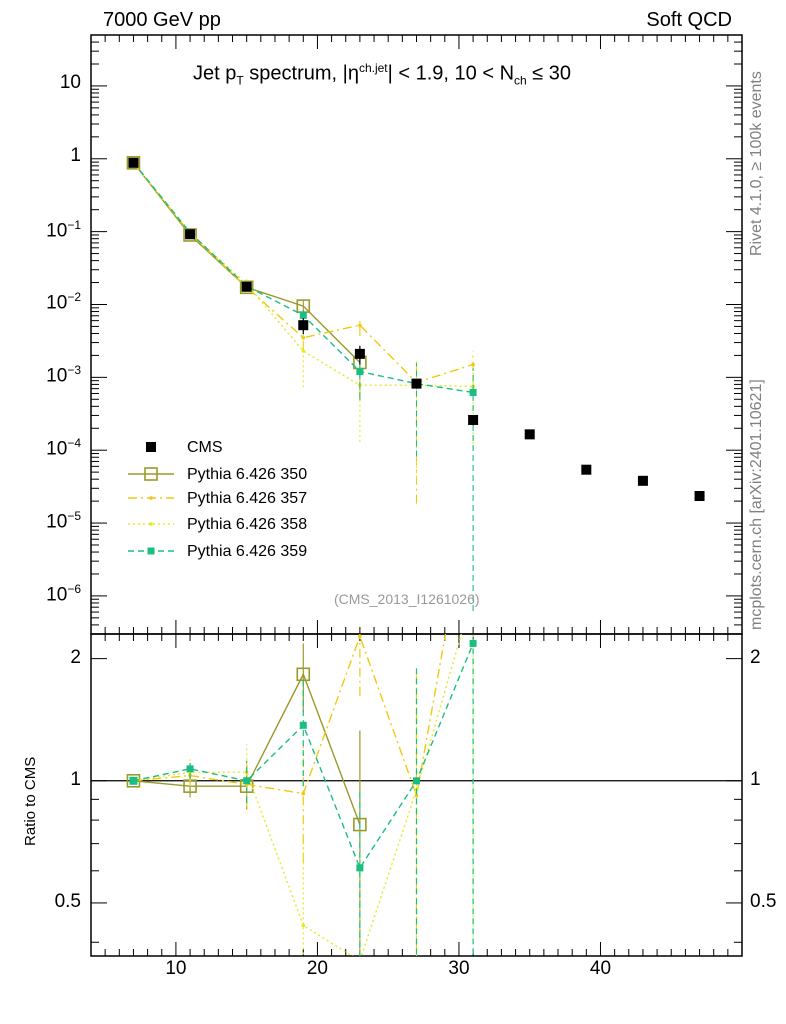  What do you see at coordinates (247, 474) in the screenshot?
I see `legend-entry-350: Pythia 6.426 350` at bounding box center [247, 474].